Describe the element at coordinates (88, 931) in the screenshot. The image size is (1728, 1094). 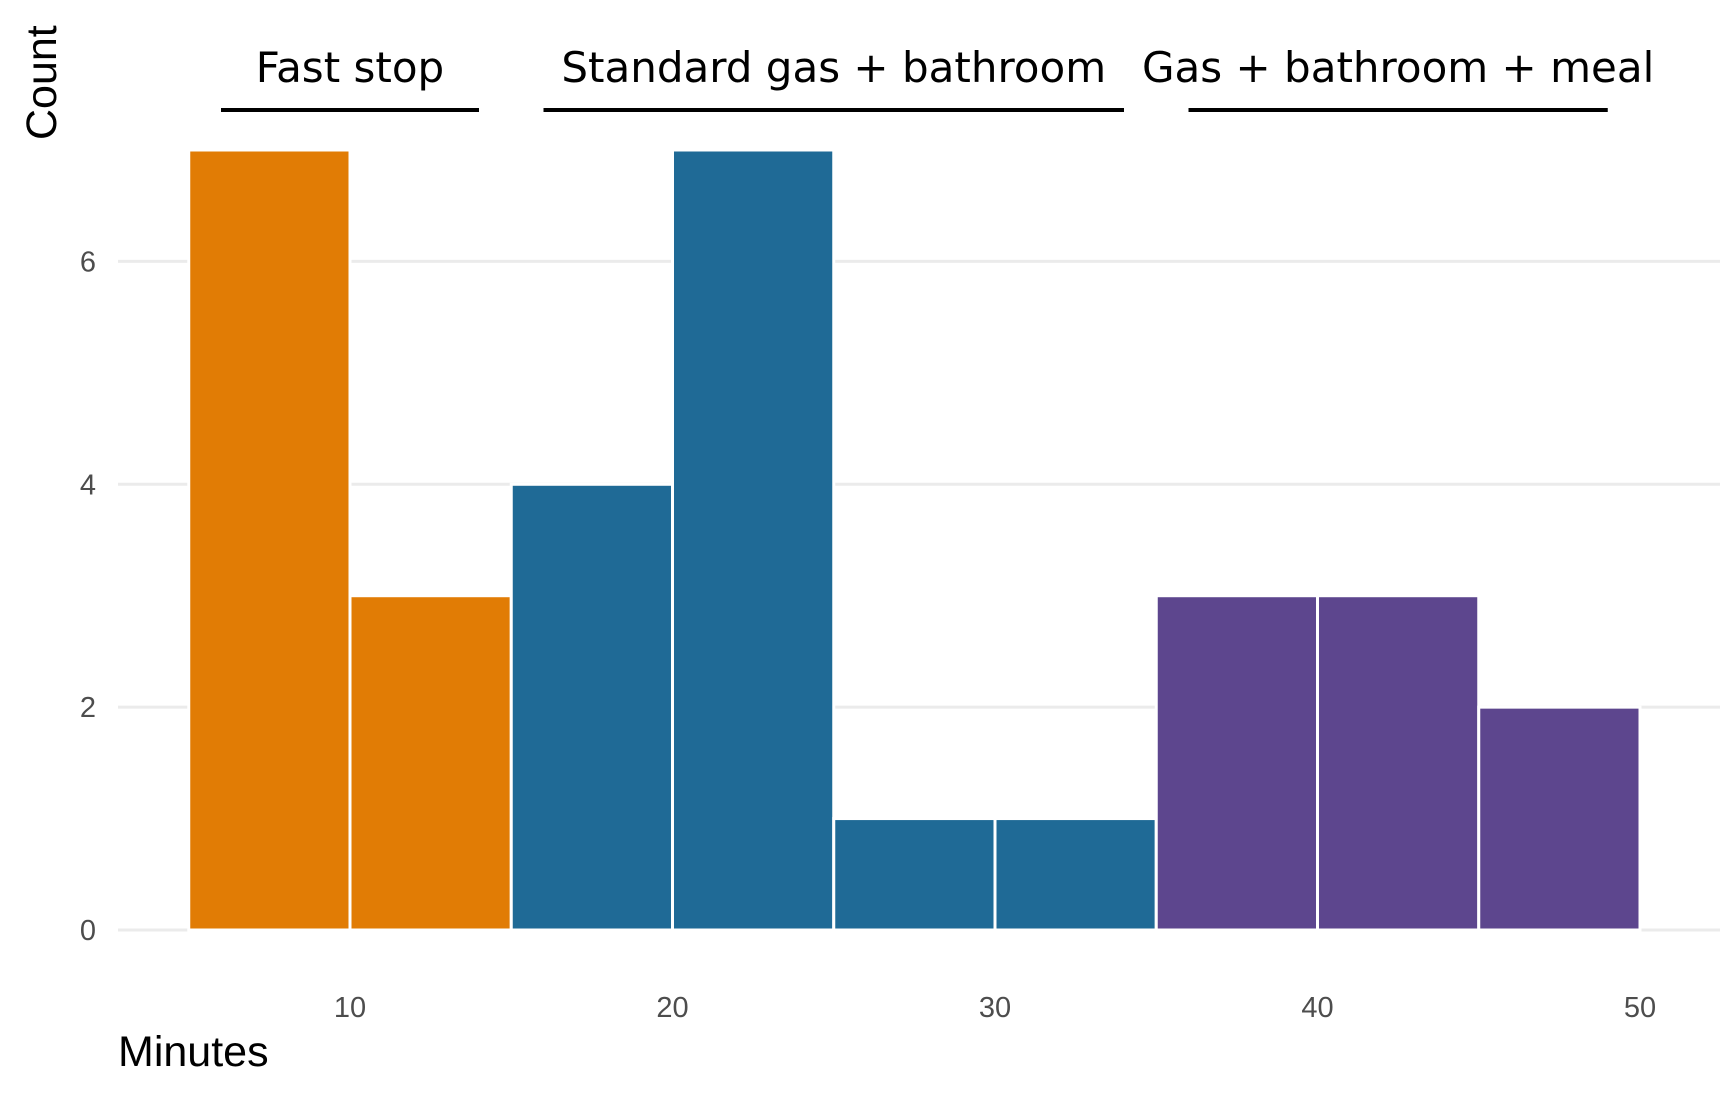
I see `y-tick-label-0: 0` at that location.